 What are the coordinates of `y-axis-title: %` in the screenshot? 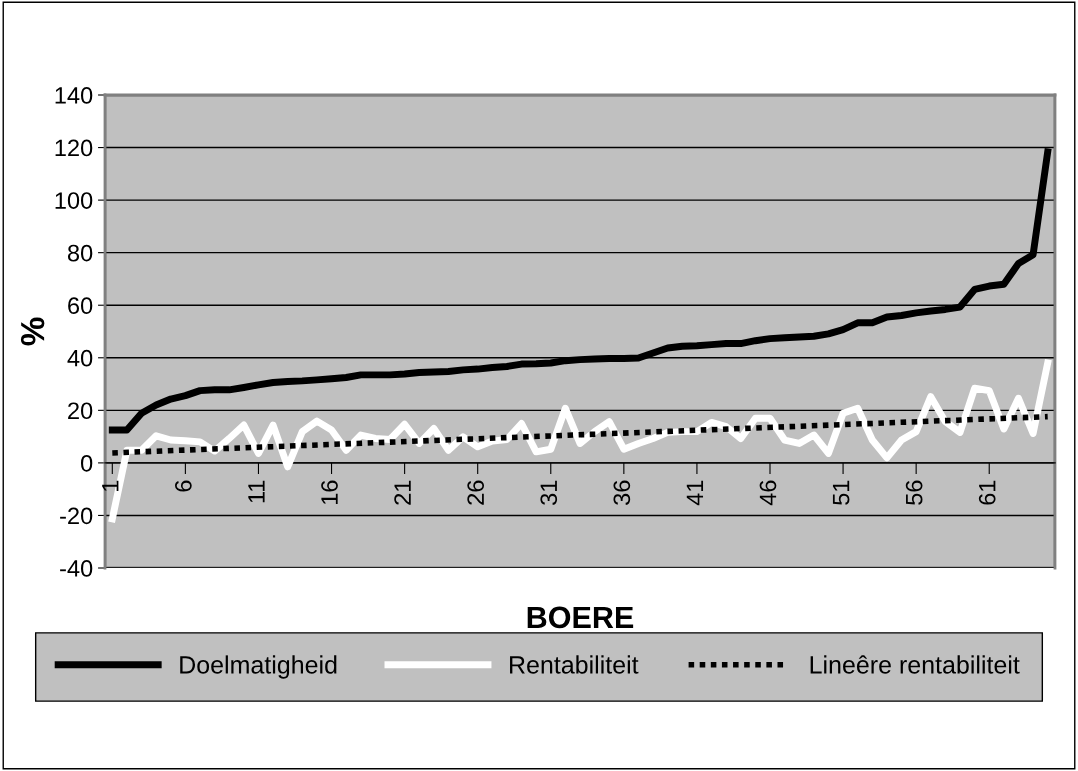 It's located at (32, 331).